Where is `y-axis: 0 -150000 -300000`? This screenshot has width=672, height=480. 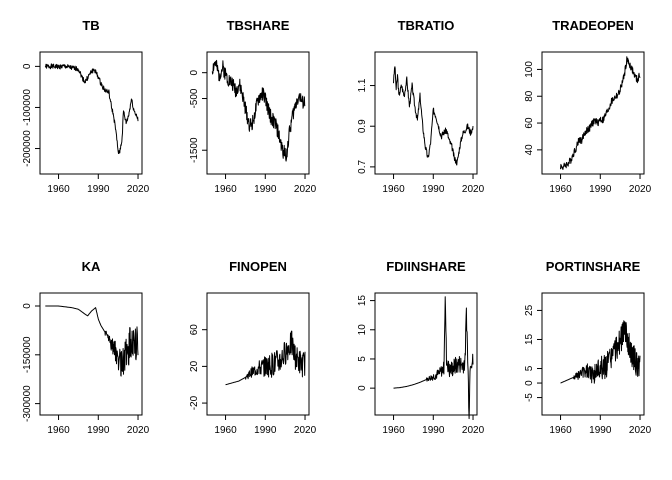 y-axis: 0 -150000 -300000 is located at coordinates (31, 362).